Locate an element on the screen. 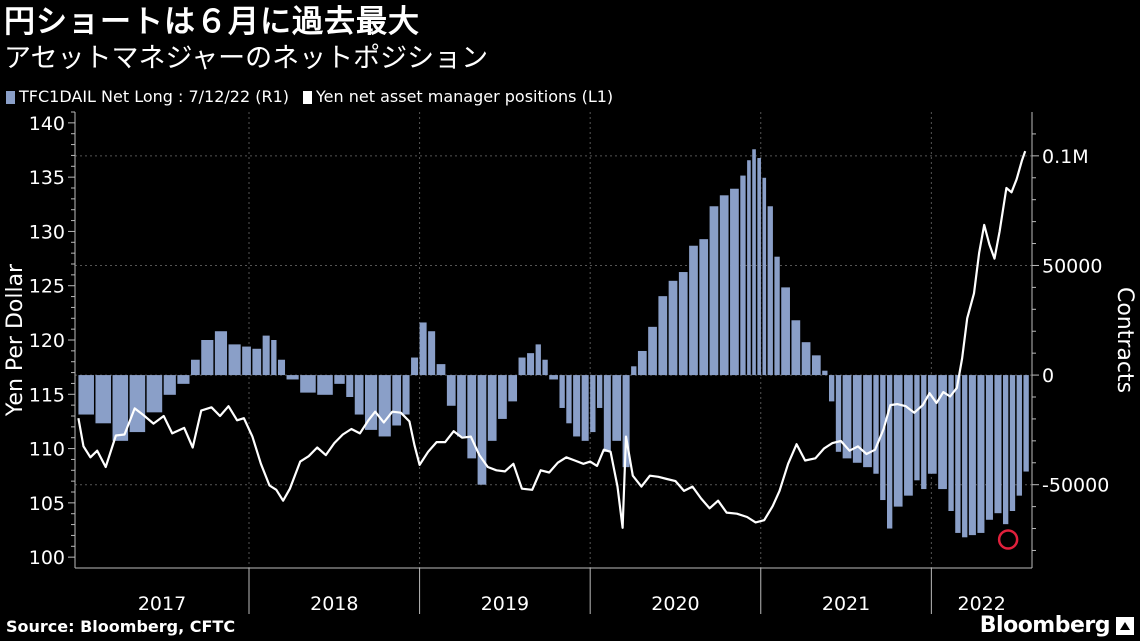 The height and width of the screenshot is (641, 1140). year-label: 2020 is located at coordinates (675, 604).